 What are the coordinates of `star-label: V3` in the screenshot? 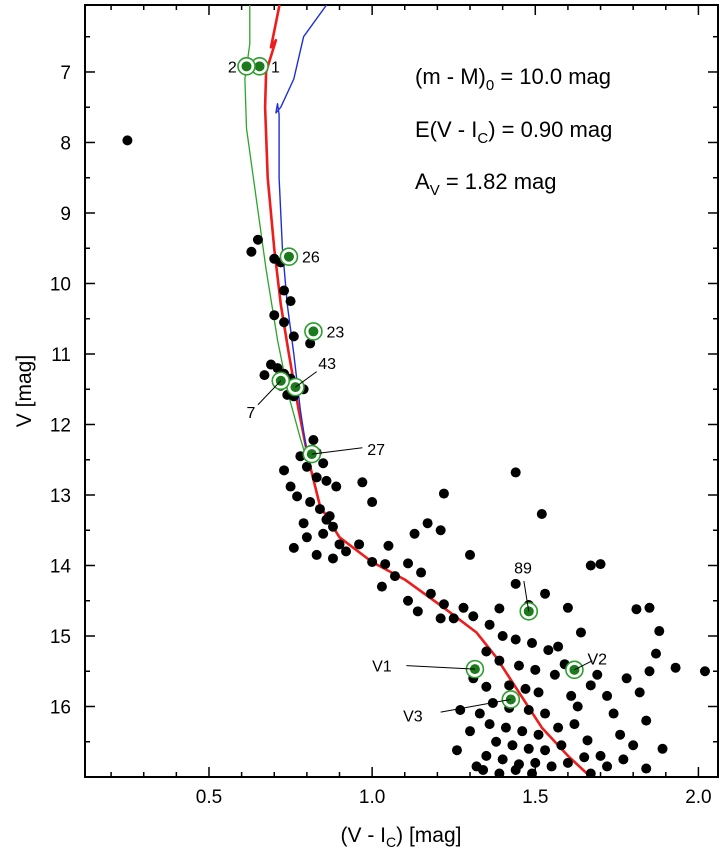 It's located at (413, 717).